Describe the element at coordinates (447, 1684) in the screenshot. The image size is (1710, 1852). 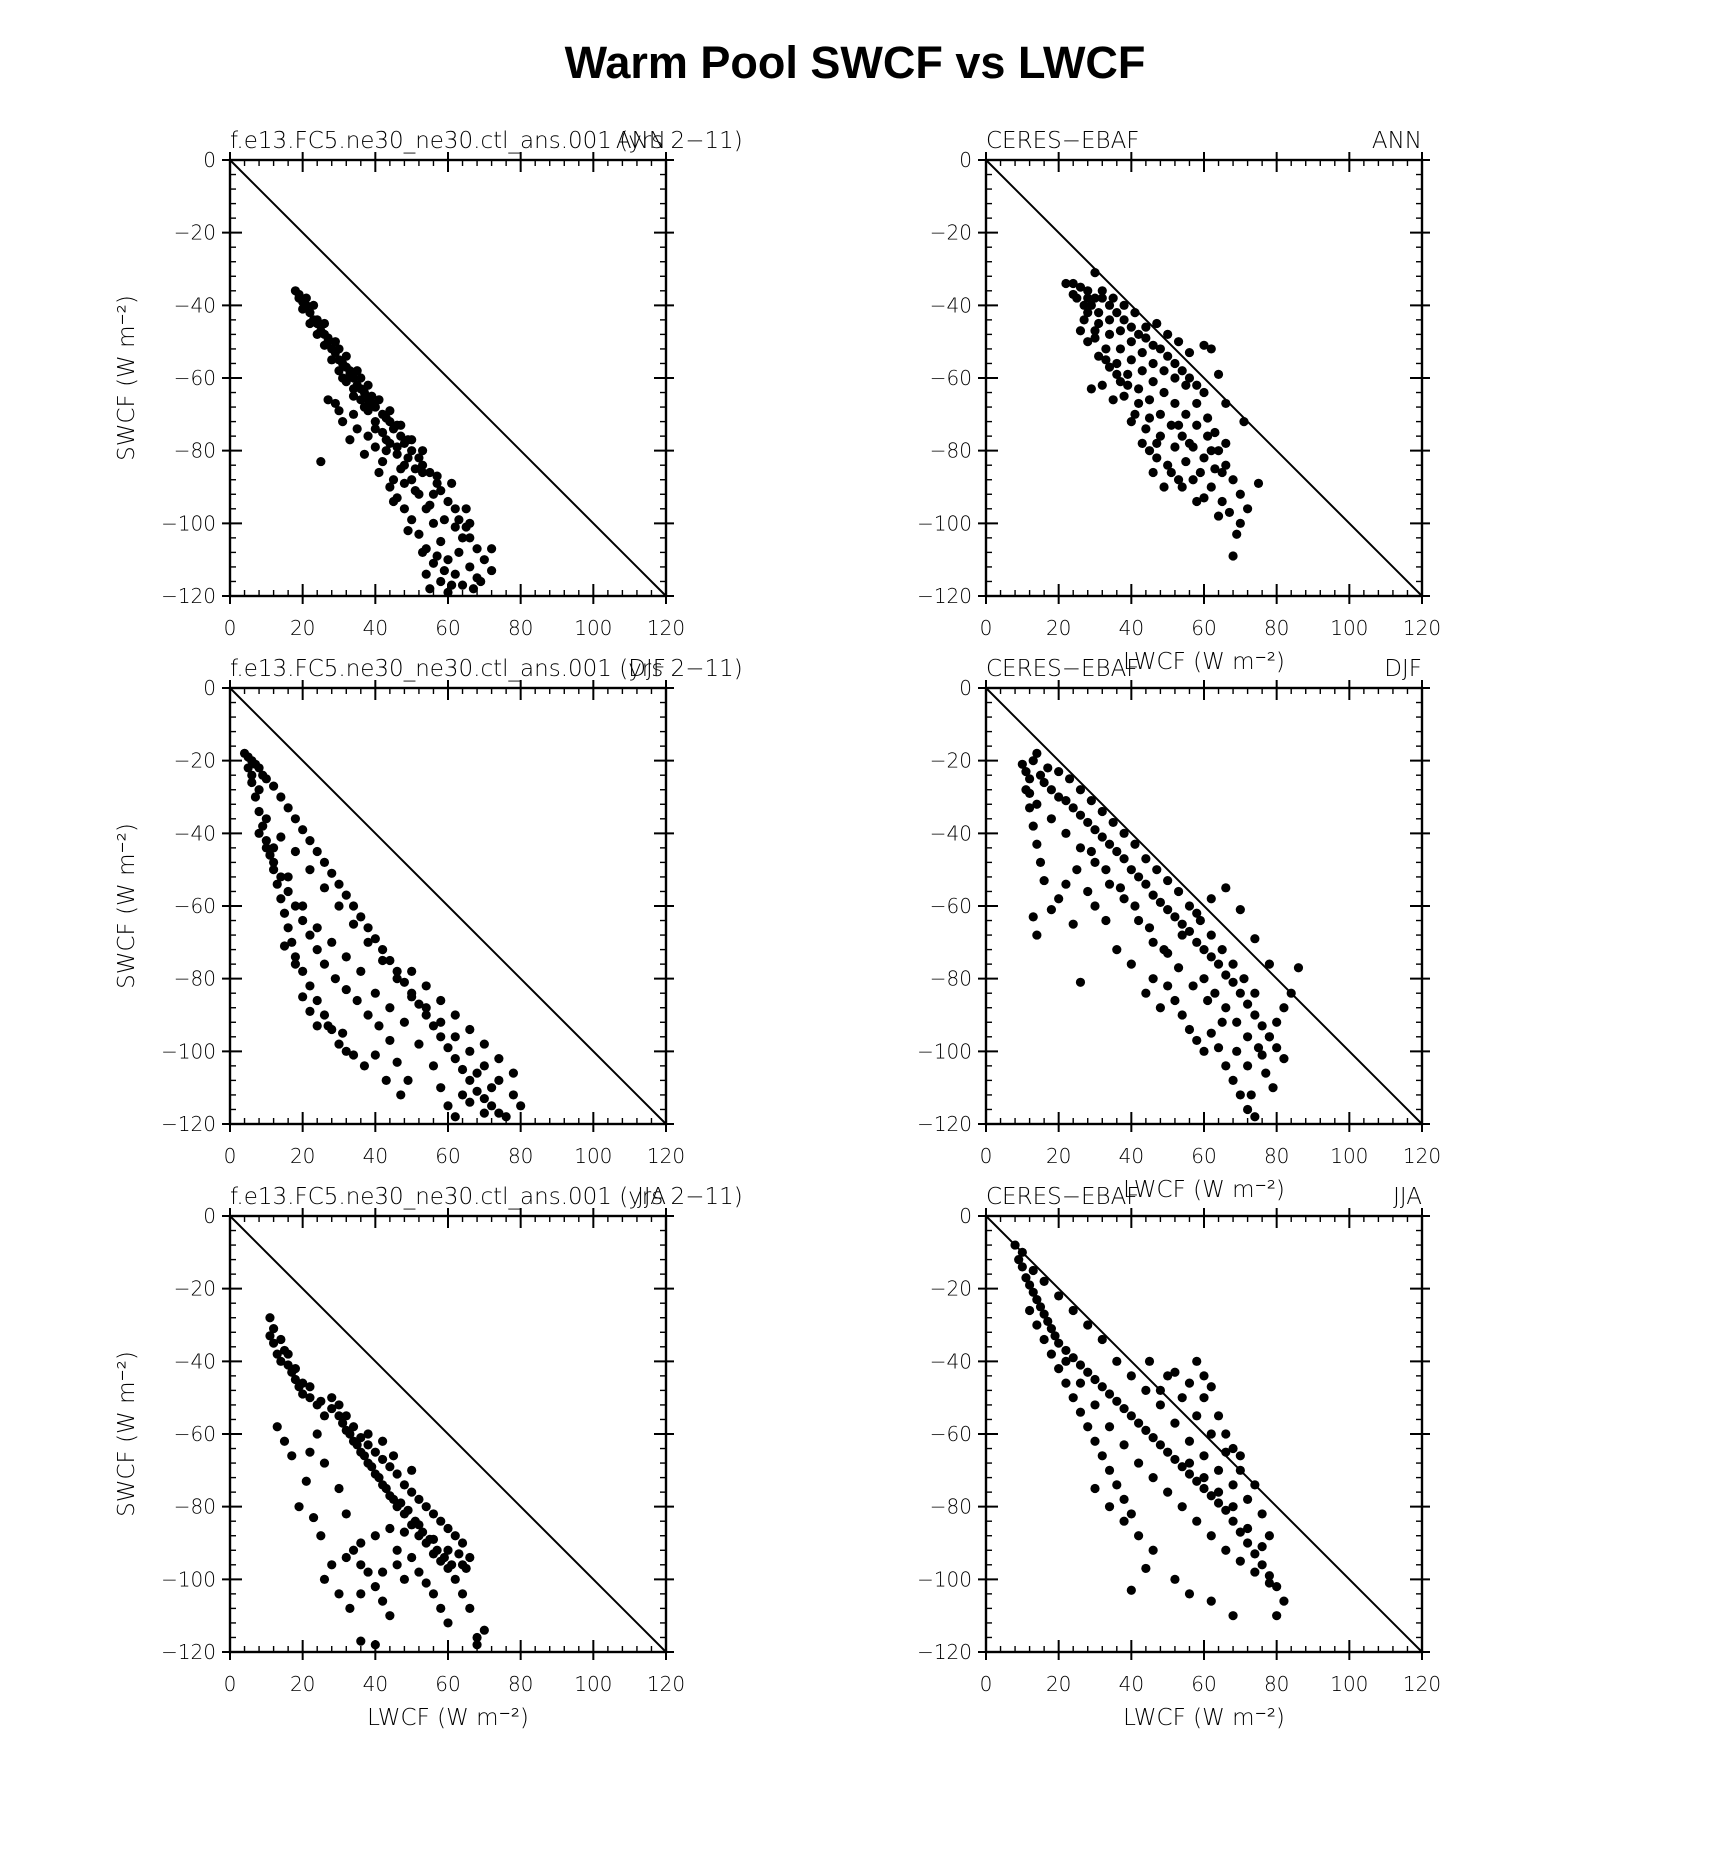
I see `x-tick-label: 60` at that location.